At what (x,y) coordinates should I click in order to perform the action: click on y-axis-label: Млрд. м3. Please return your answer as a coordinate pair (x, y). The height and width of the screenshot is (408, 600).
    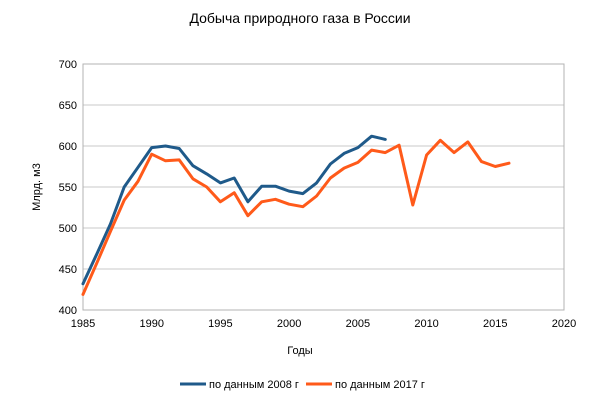
    Looking at the image, I should click on (37, 187).